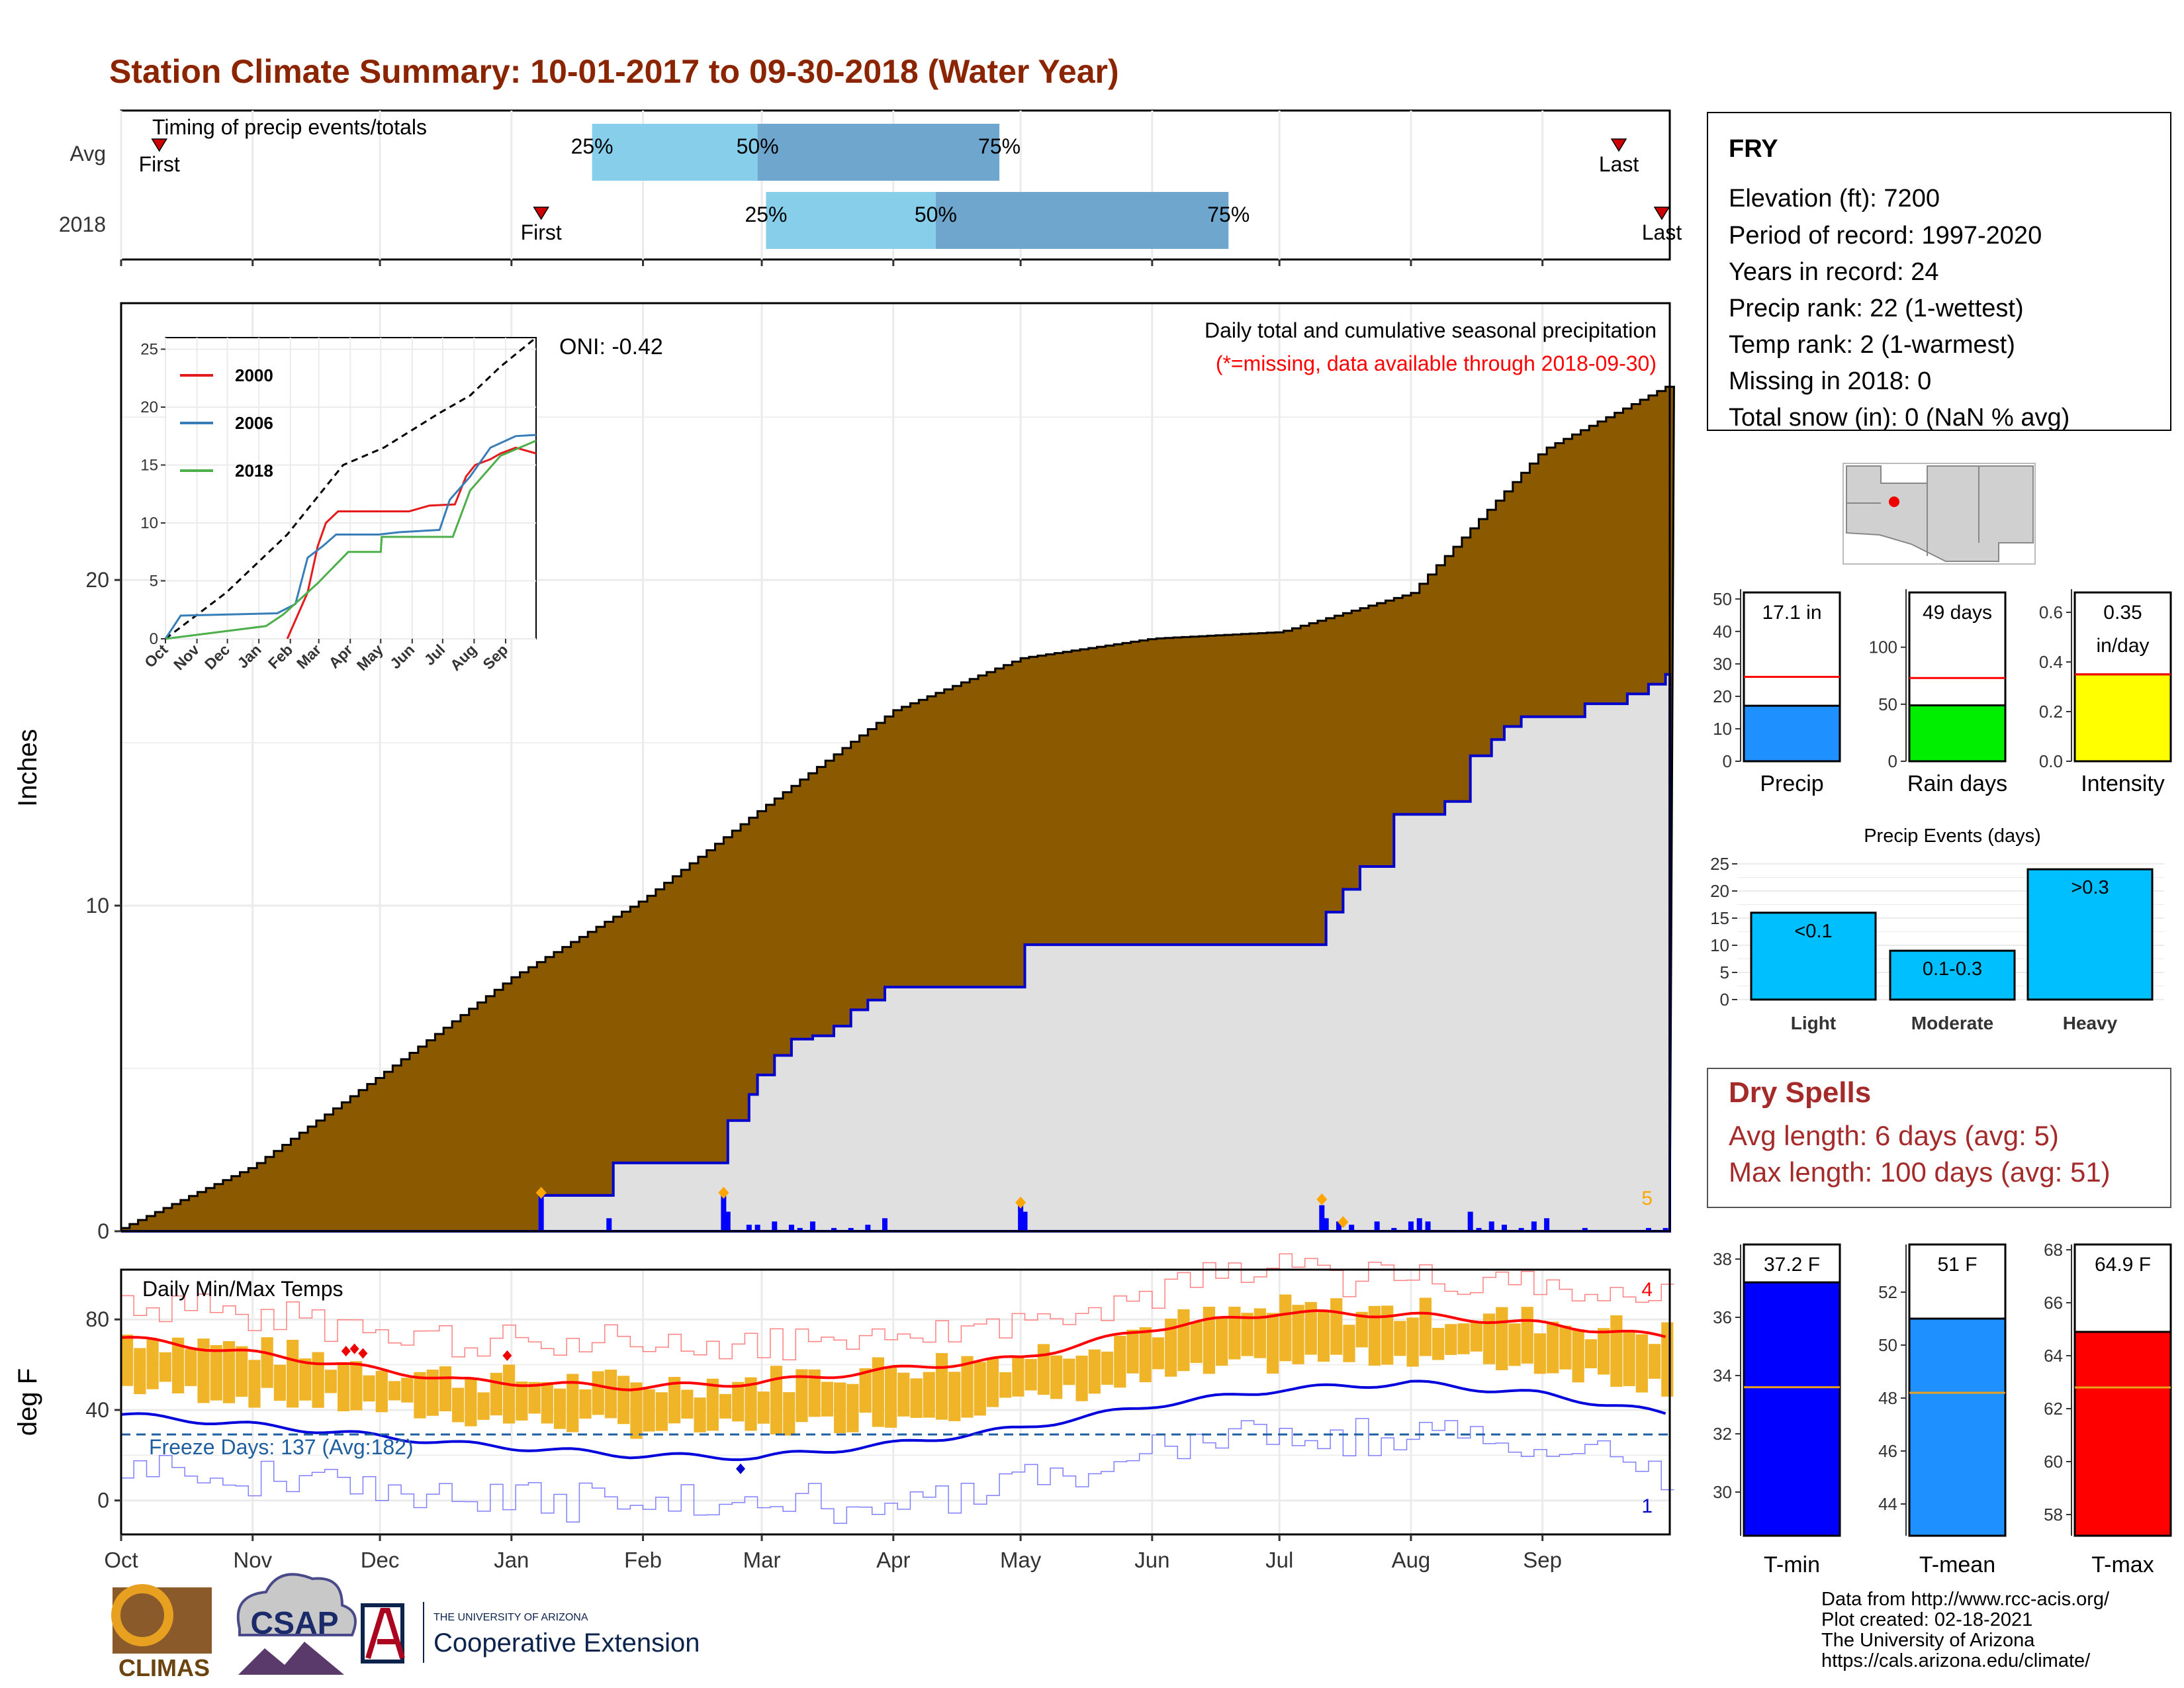 The image size is (2184, 1688). What do you see at coordinates (1957, 783) in the screenshot?
I see `mini-bar-category-label: Rain days` at bounding box center [1957, 783].